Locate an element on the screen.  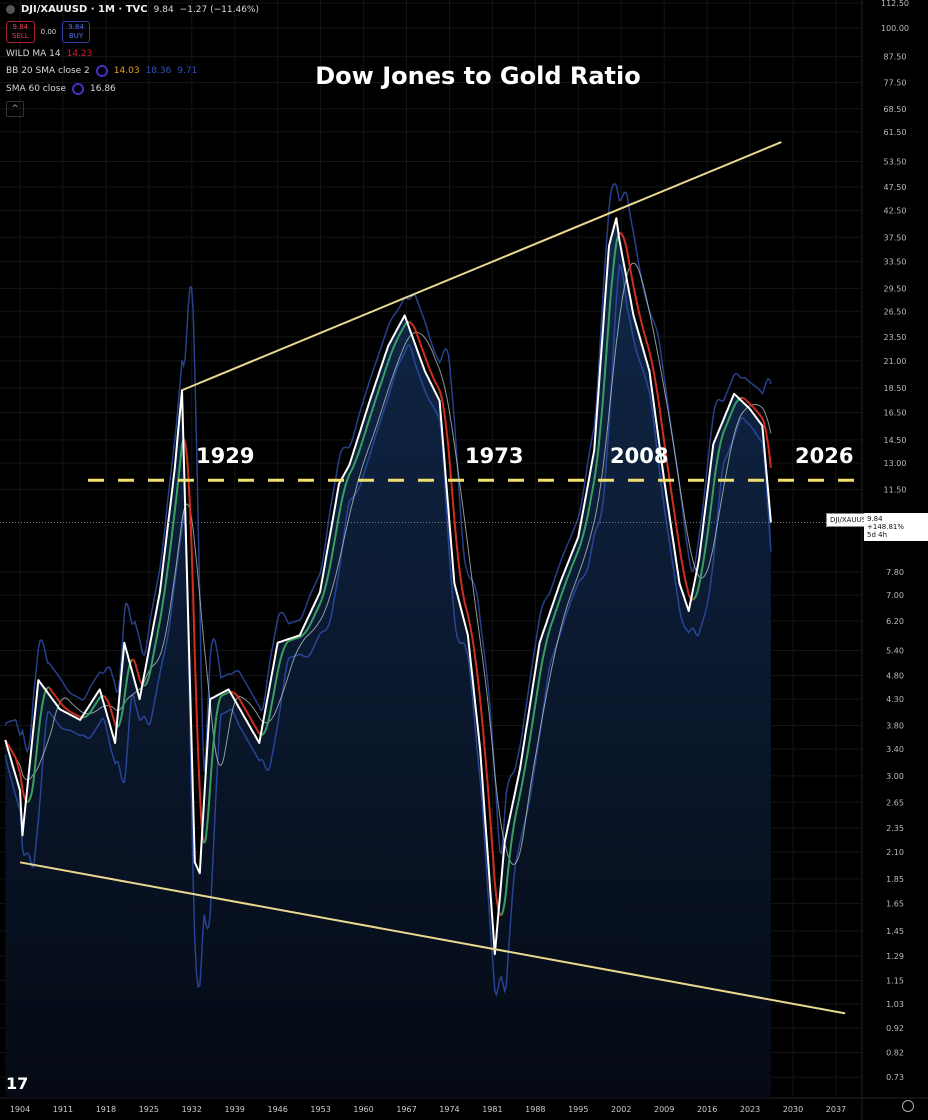
buy-button: 9.84 BUY is located at coordinates (76, 32).